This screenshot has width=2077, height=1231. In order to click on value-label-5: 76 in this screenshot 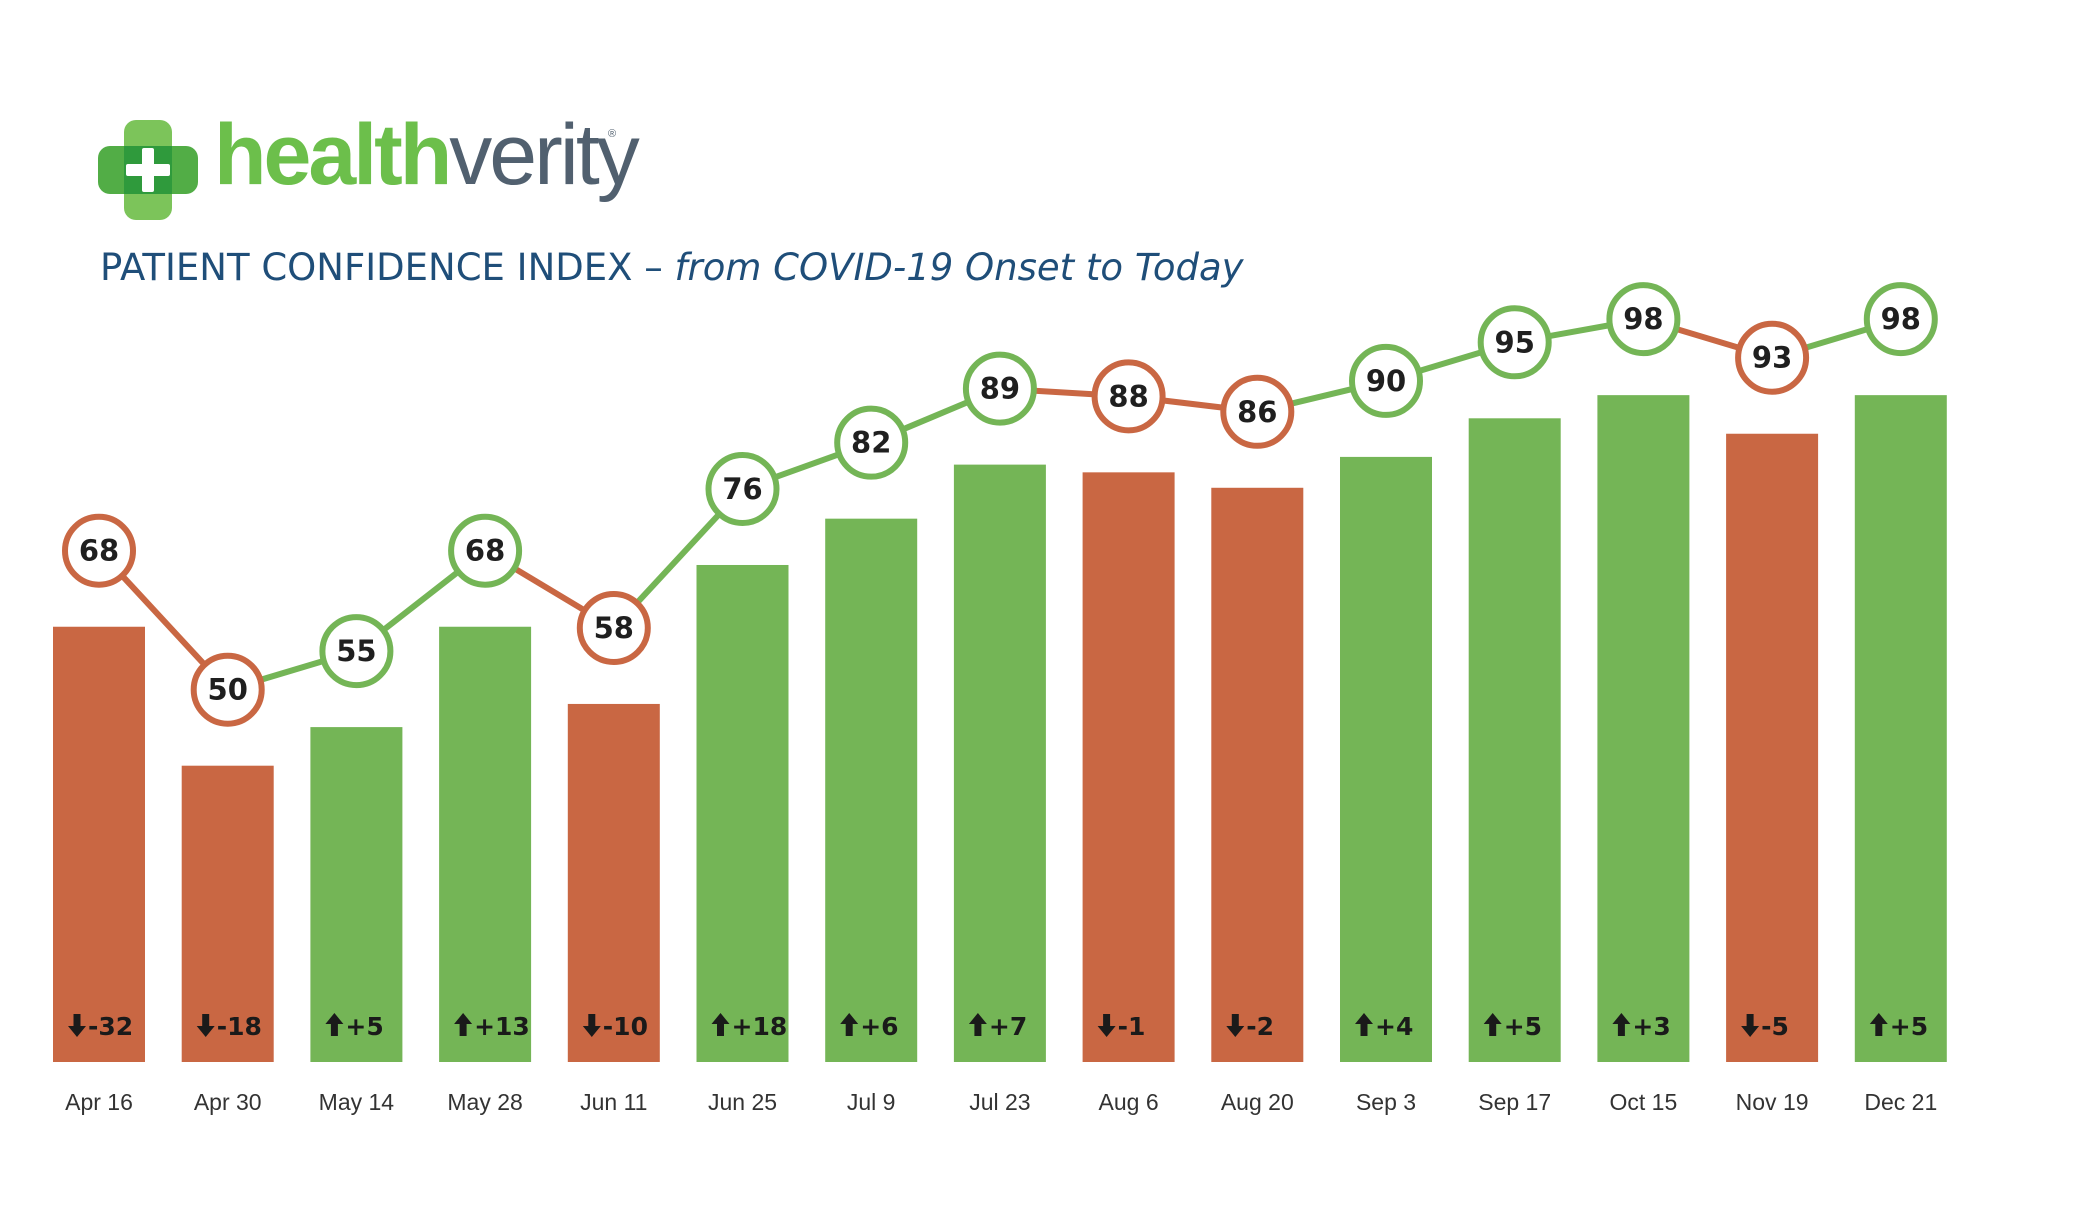, I will do `click(742, 489)`.